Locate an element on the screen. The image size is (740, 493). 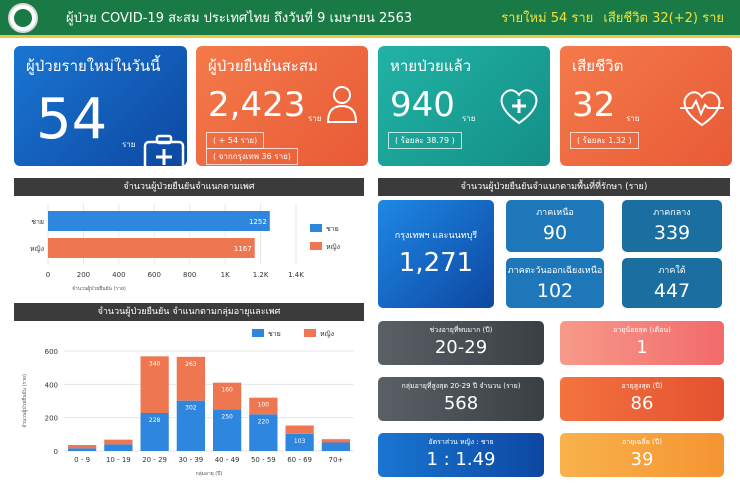
stat-max-age-value: 86 is located at coordinates (642, 403).